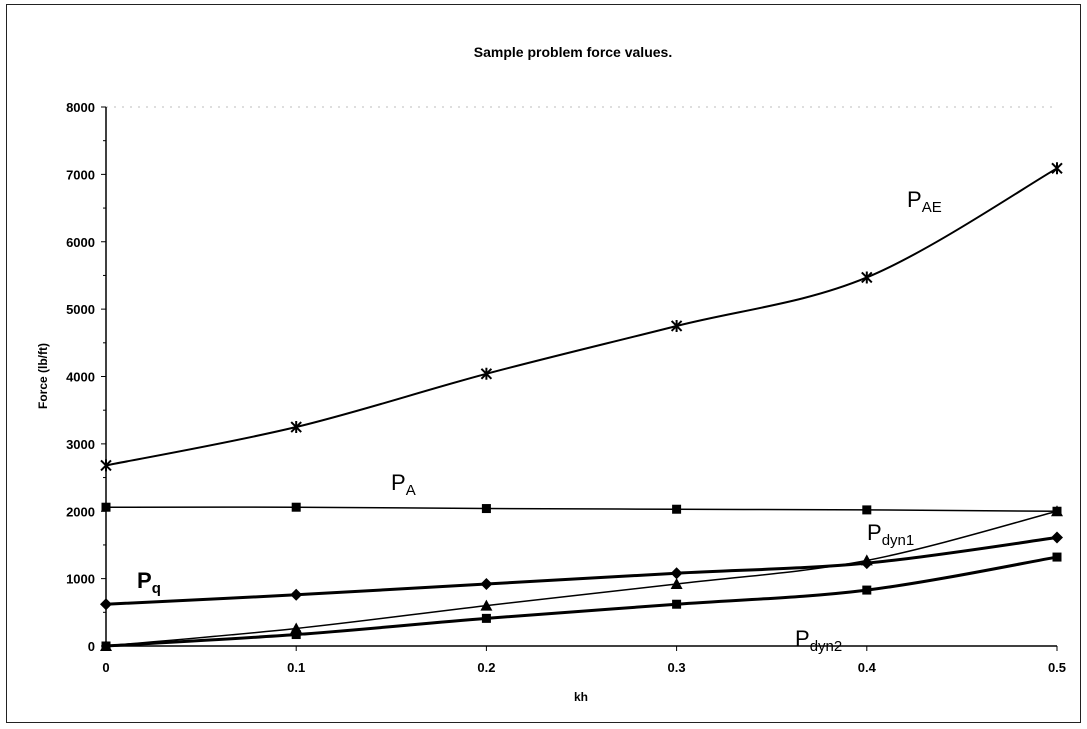  What do you see at coordinates (398, 482) in the screenshot?
I see `label-pa-main: P` at bounding box center [398, 482].